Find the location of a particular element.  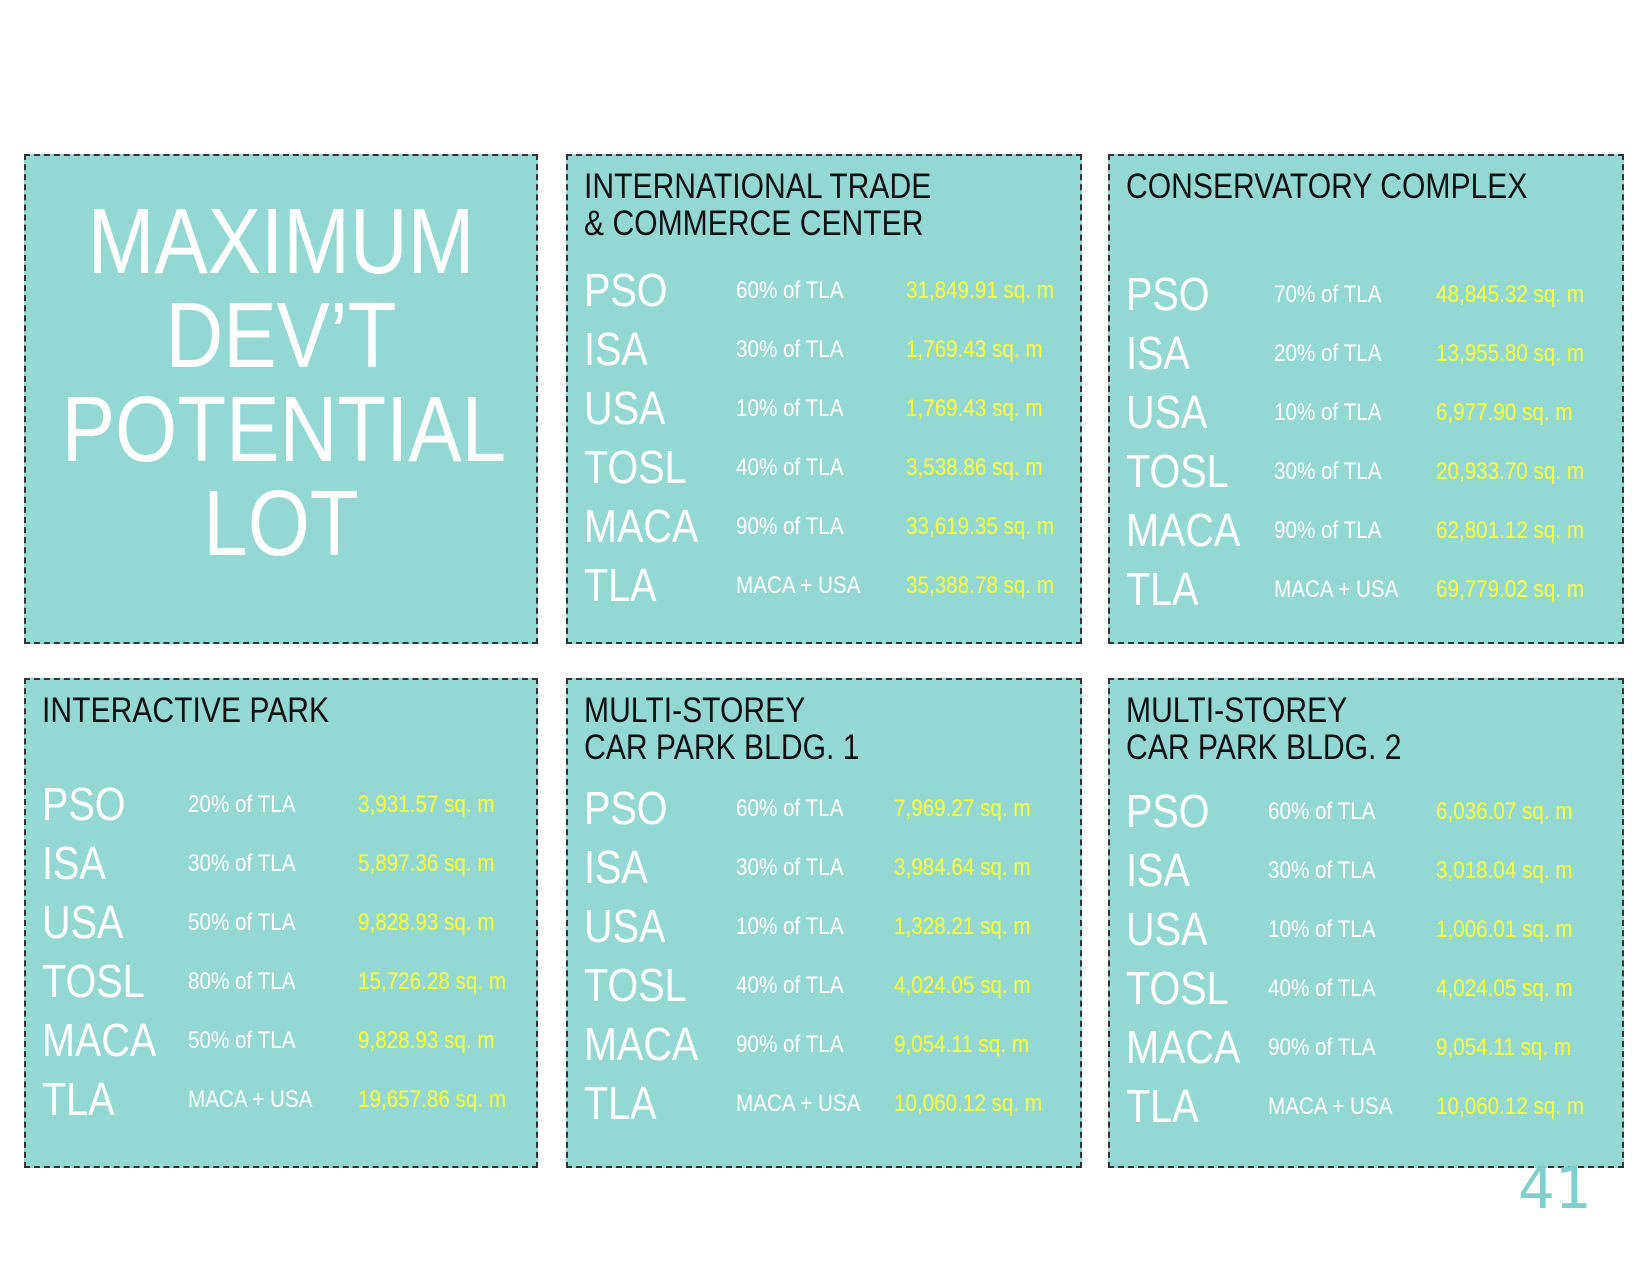

metric-row: MACA 50% of TLA 9,828.93 sq. m is located at coordinates (281, 1041).